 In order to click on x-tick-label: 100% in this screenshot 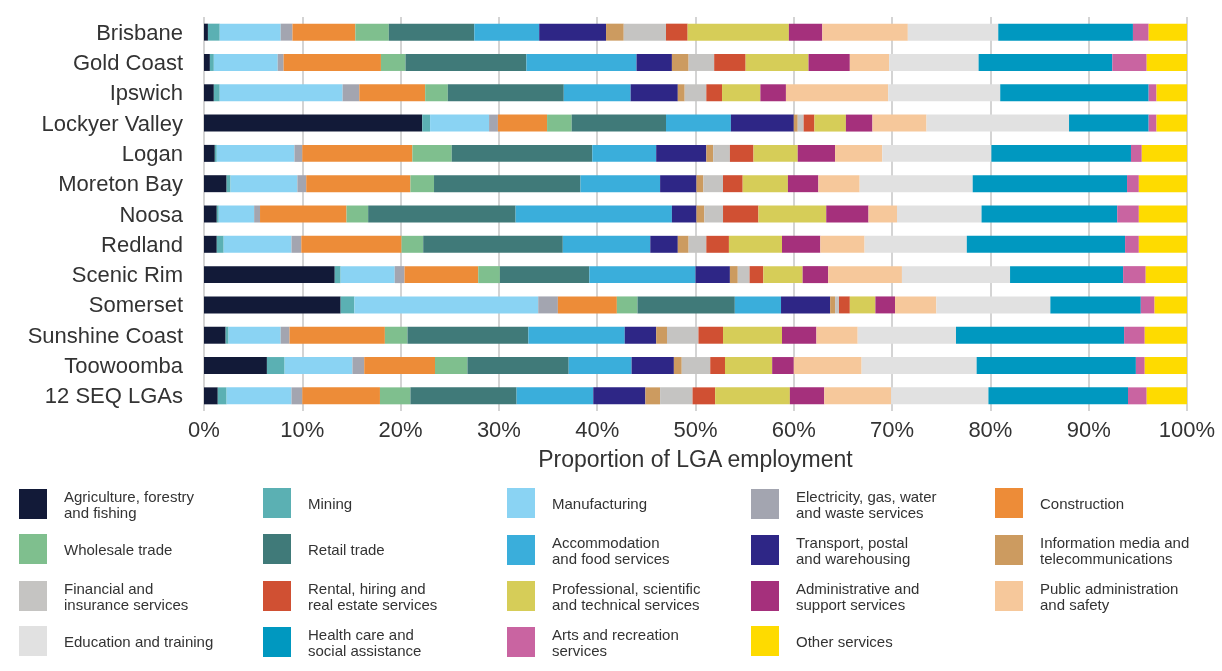, I will do `click(1187, 429)`.